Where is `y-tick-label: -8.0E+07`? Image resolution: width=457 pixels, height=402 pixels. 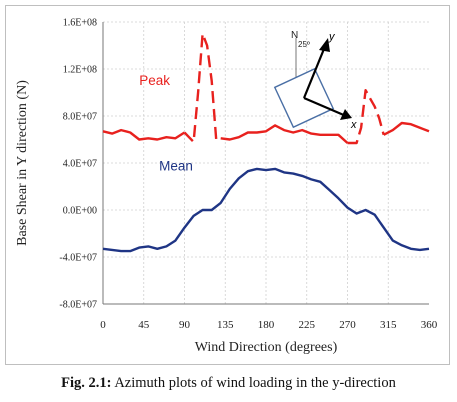
y-tick-label: -8.0E+07 is located at coordinates (78, 305).